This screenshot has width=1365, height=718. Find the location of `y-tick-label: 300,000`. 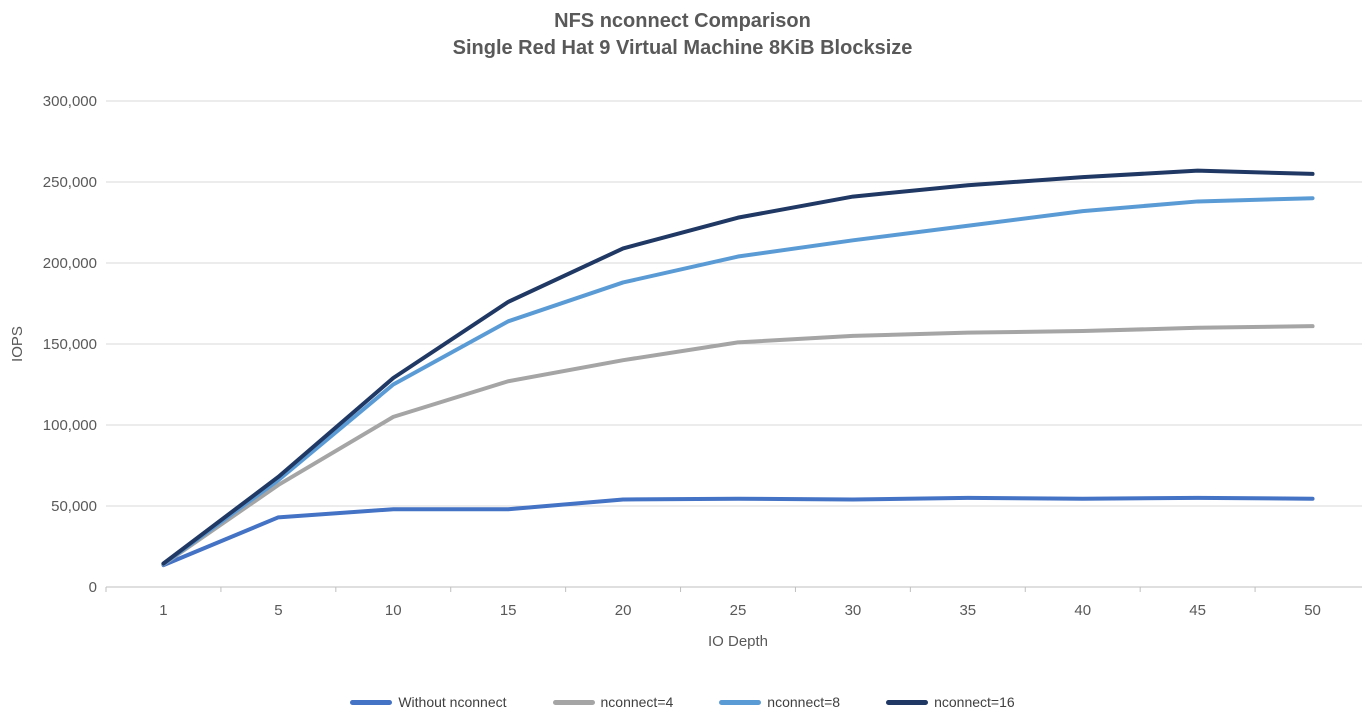

y-tick-label: 300,000 is located at coordinates (70, 101).